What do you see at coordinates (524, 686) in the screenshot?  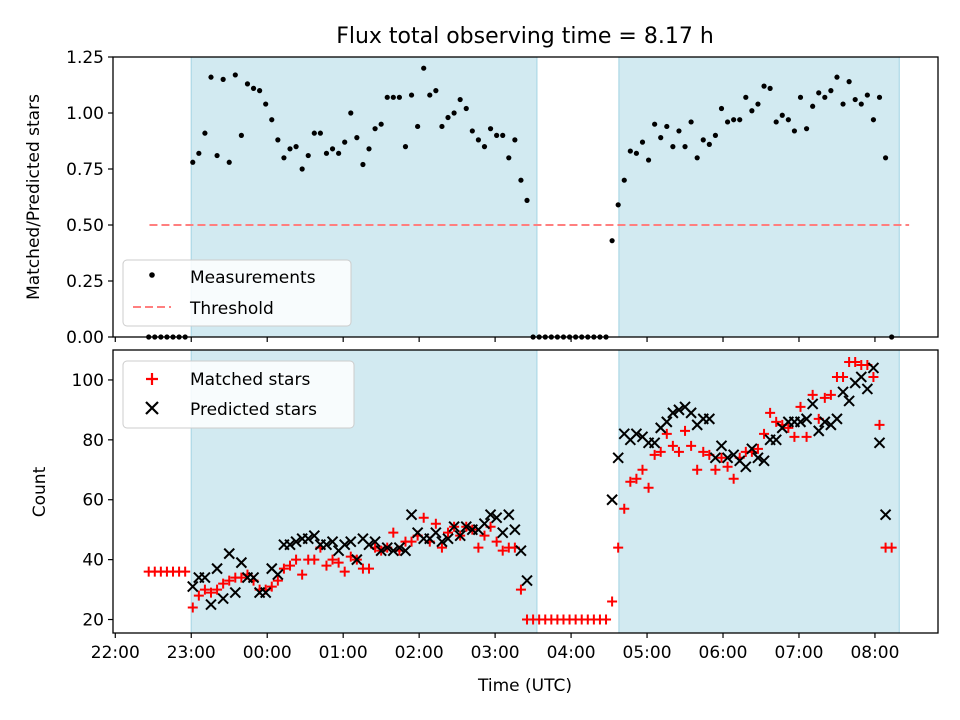 I see `x-axis-label: Time (UTC)` at bounding box center [524, 686].